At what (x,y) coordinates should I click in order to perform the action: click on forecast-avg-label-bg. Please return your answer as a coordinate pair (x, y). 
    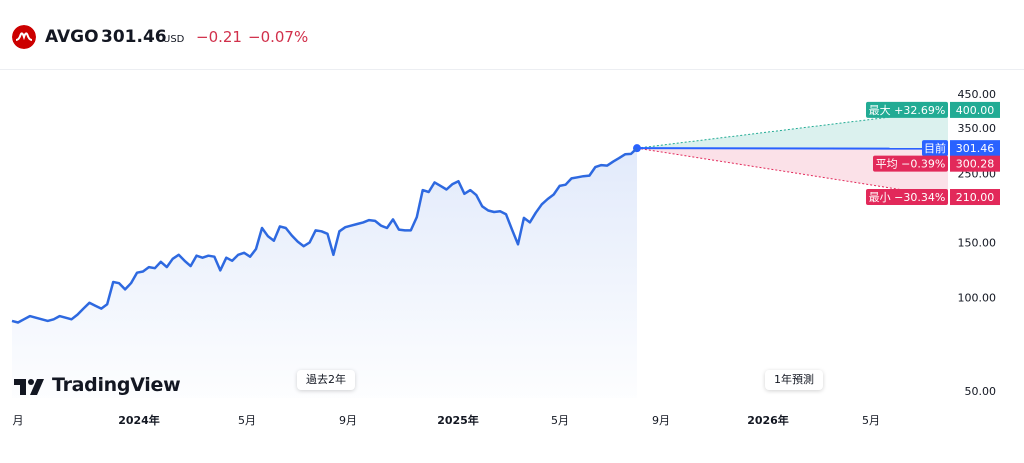
    Looking at the image, I should click on (910, 163).